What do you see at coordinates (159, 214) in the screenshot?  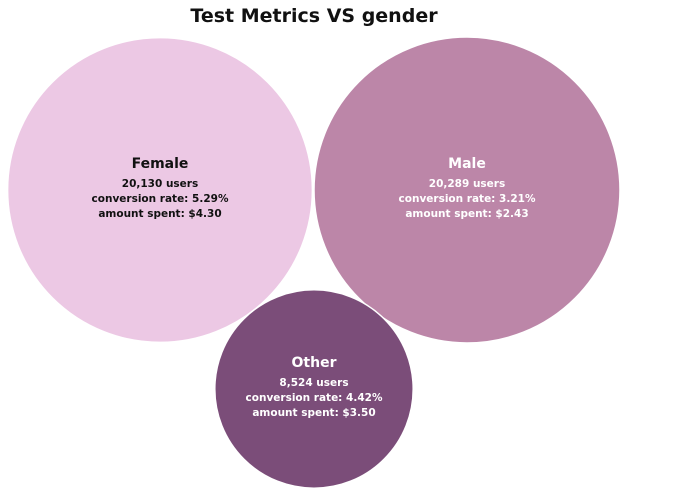 I see `bubble-amount-female: amount spent: $4.30` at bounding box center [159, 214].